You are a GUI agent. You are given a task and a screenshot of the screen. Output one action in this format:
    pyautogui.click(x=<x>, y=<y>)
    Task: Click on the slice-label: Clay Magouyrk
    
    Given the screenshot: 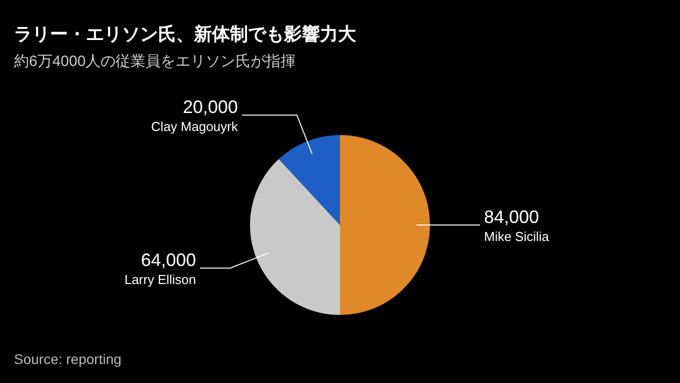 What is the action you would take?
    pyautogui.click(x=194, y=126)
    